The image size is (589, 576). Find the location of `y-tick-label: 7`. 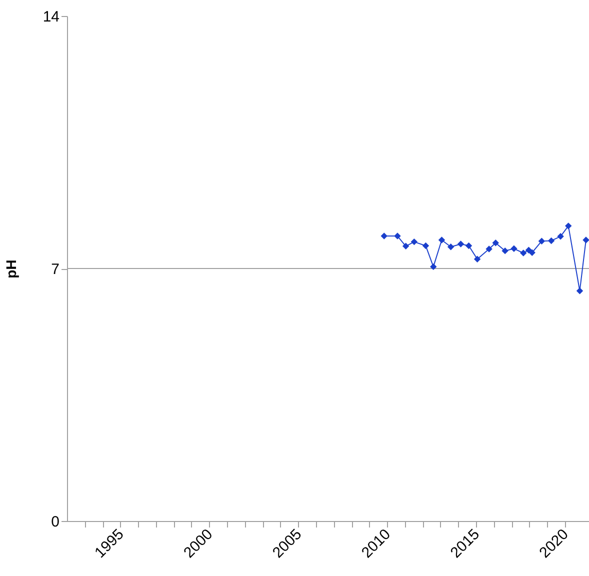

y-tick-label: 7 is located at coordinates (55, 269).